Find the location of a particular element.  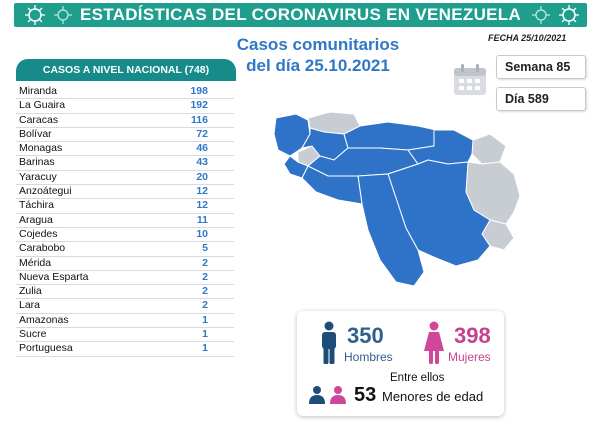

table-row: Miranda 198 is located at coordinates (125, 92).